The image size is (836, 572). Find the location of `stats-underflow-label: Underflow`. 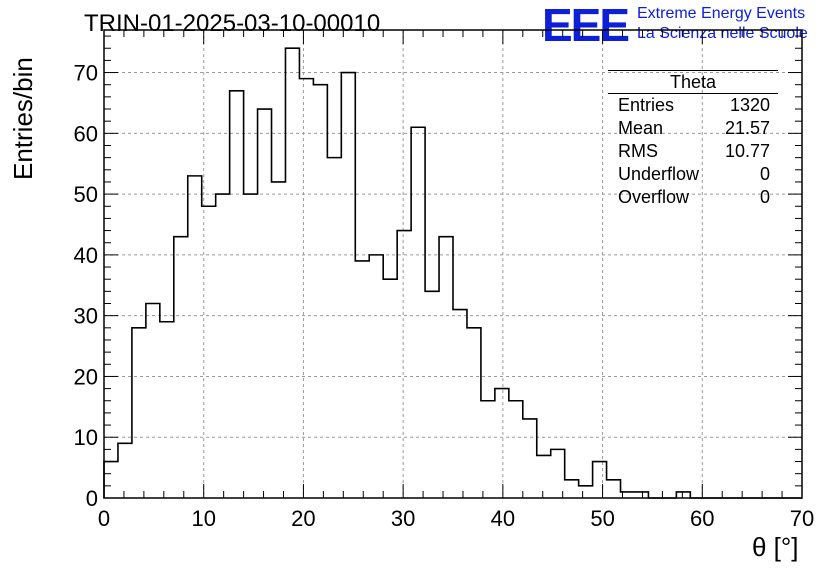

stats-underflow-label: Underflow is located at coordinates (659, 174).